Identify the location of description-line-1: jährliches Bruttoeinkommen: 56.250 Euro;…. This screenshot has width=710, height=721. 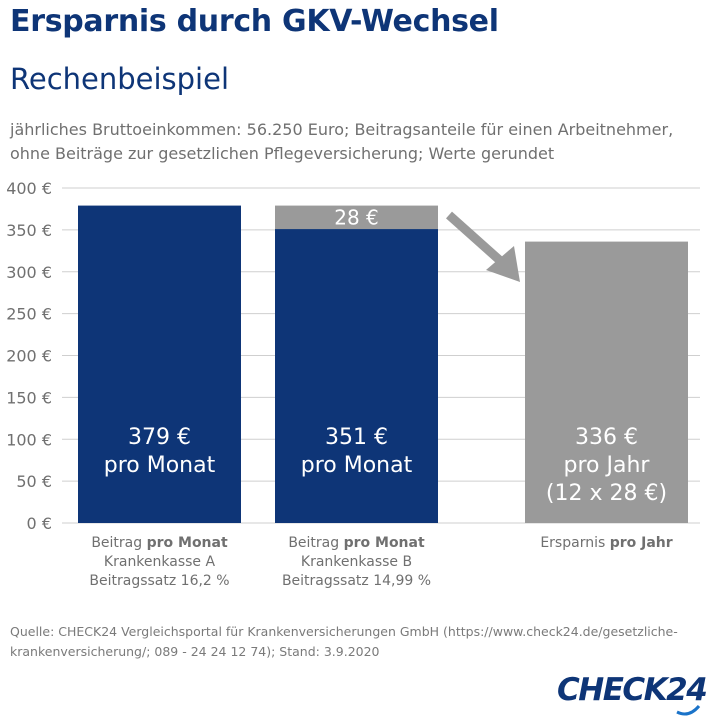
(342, 129).